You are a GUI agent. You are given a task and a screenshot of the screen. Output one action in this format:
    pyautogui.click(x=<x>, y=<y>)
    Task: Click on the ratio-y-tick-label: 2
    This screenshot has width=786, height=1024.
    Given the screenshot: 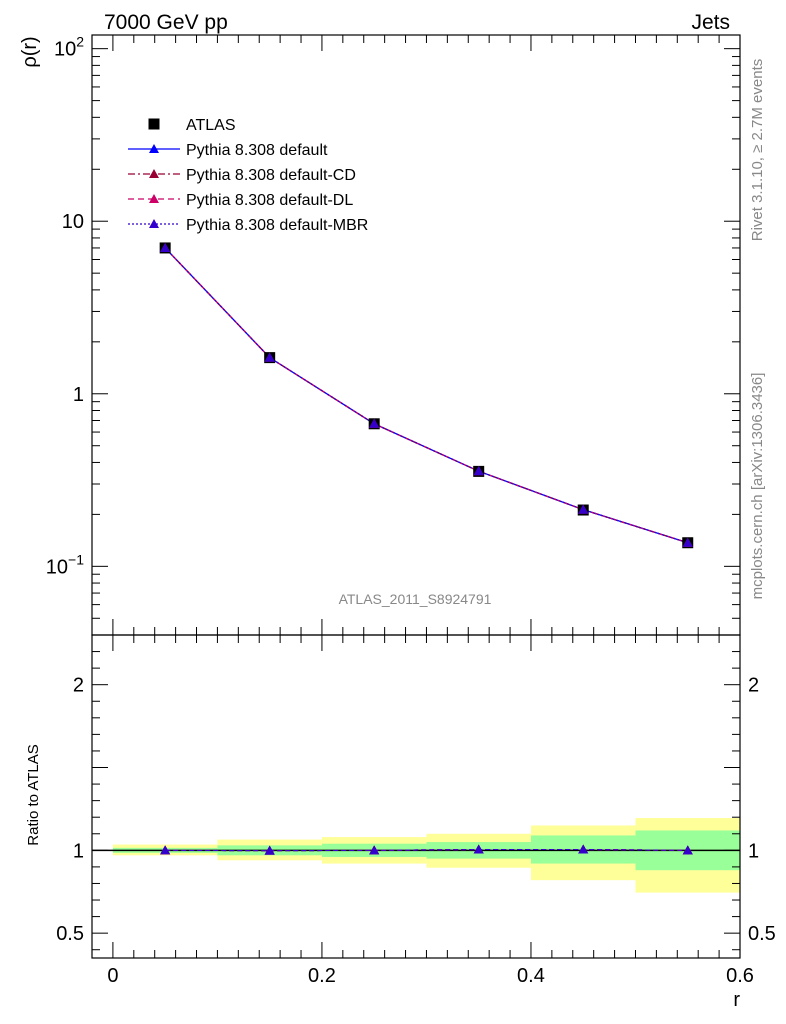 What is the action you would take?
    pyautogui.click(x=78, y=686)
    